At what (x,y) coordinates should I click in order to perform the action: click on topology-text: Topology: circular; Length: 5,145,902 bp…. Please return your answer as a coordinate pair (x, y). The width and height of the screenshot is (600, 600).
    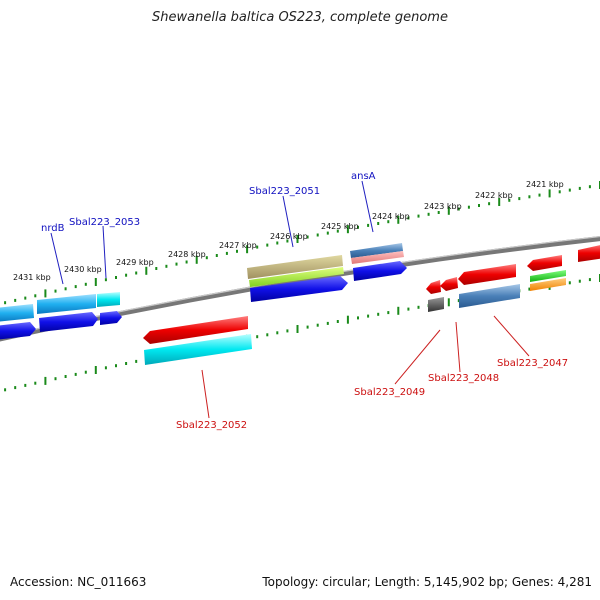
    Looking at the image, I should click on (427, 582).